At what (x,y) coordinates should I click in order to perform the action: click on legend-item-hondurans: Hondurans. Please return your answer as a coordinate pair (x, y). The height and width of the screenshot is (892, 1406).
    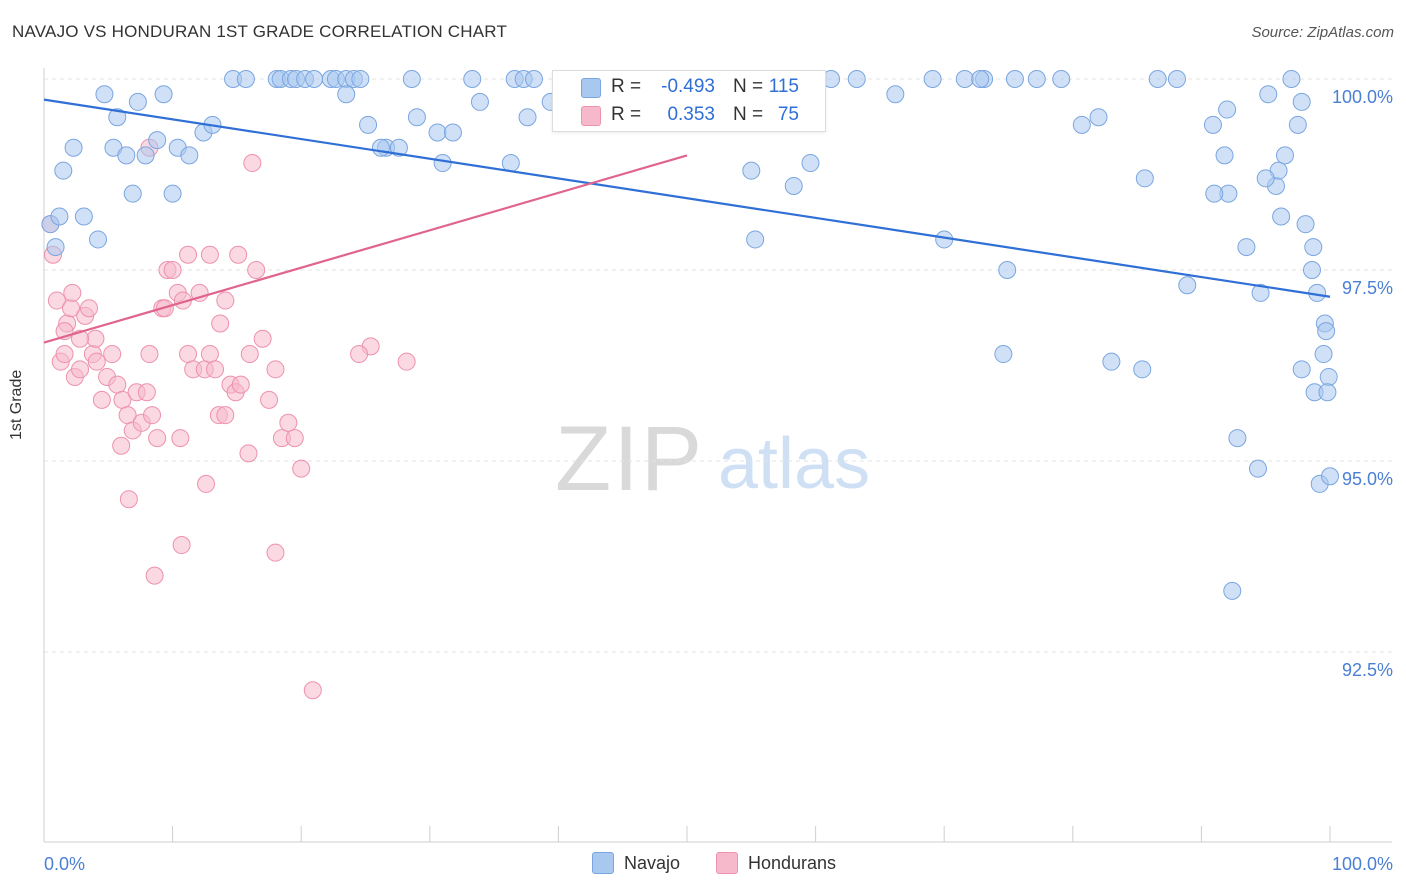
    Looking at the image, I should click on (776, 863).